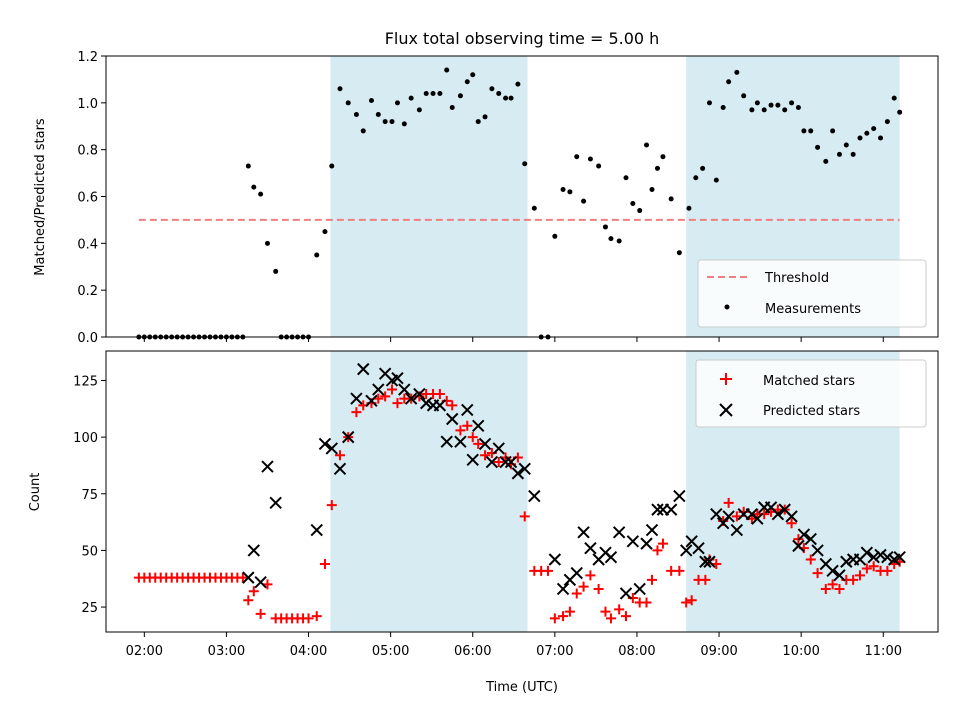  I want to click on x-tick-label: 08:00, so click(636, 651).